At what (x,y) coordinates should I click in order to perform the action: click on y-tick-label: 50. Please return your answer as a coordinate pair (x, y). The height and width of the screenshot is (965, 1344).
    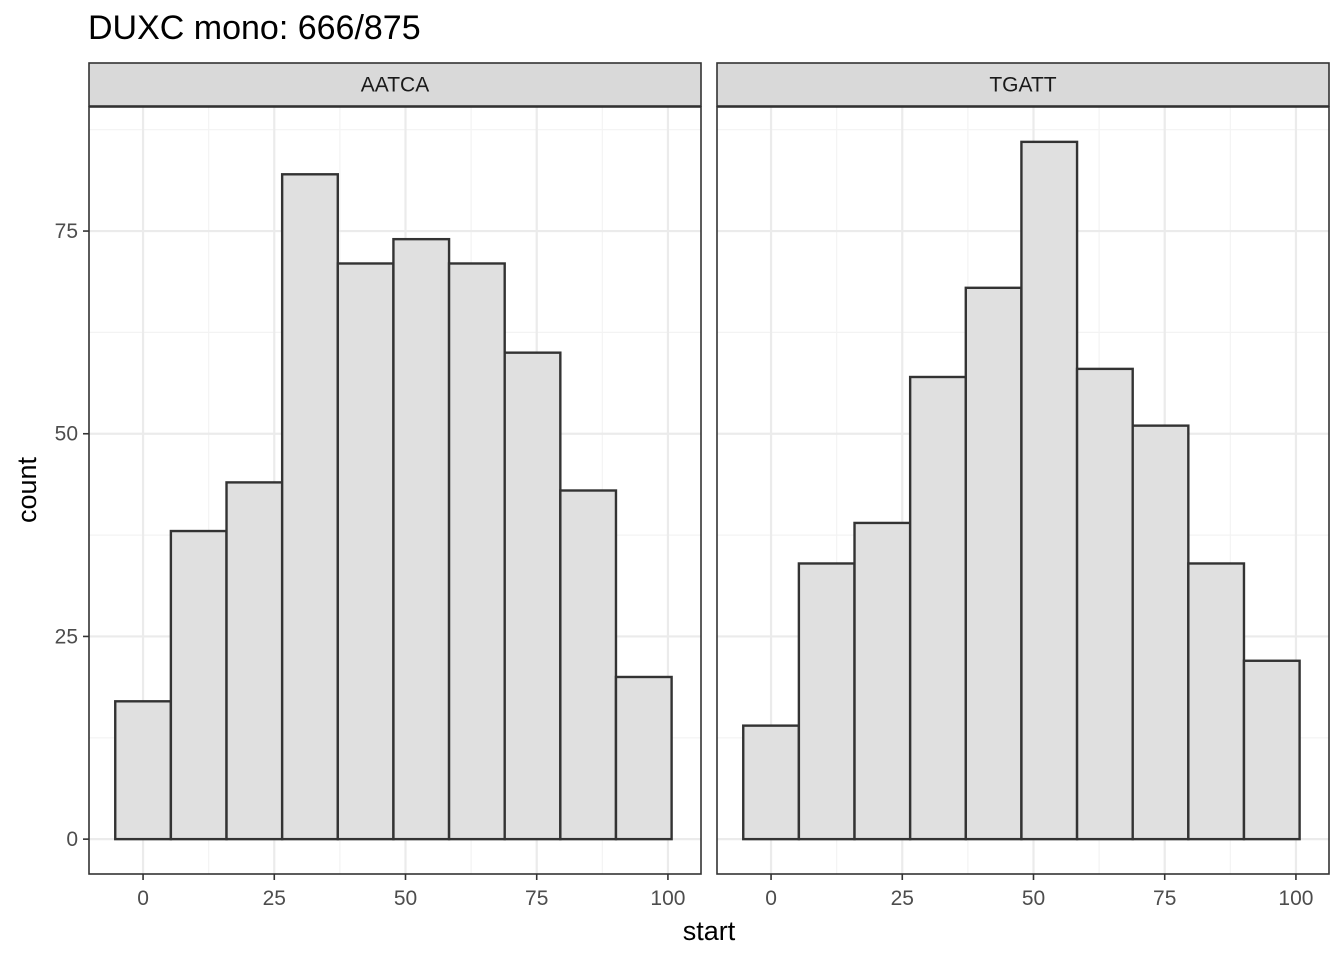
    Looking at the image, I should click on (66, 434).